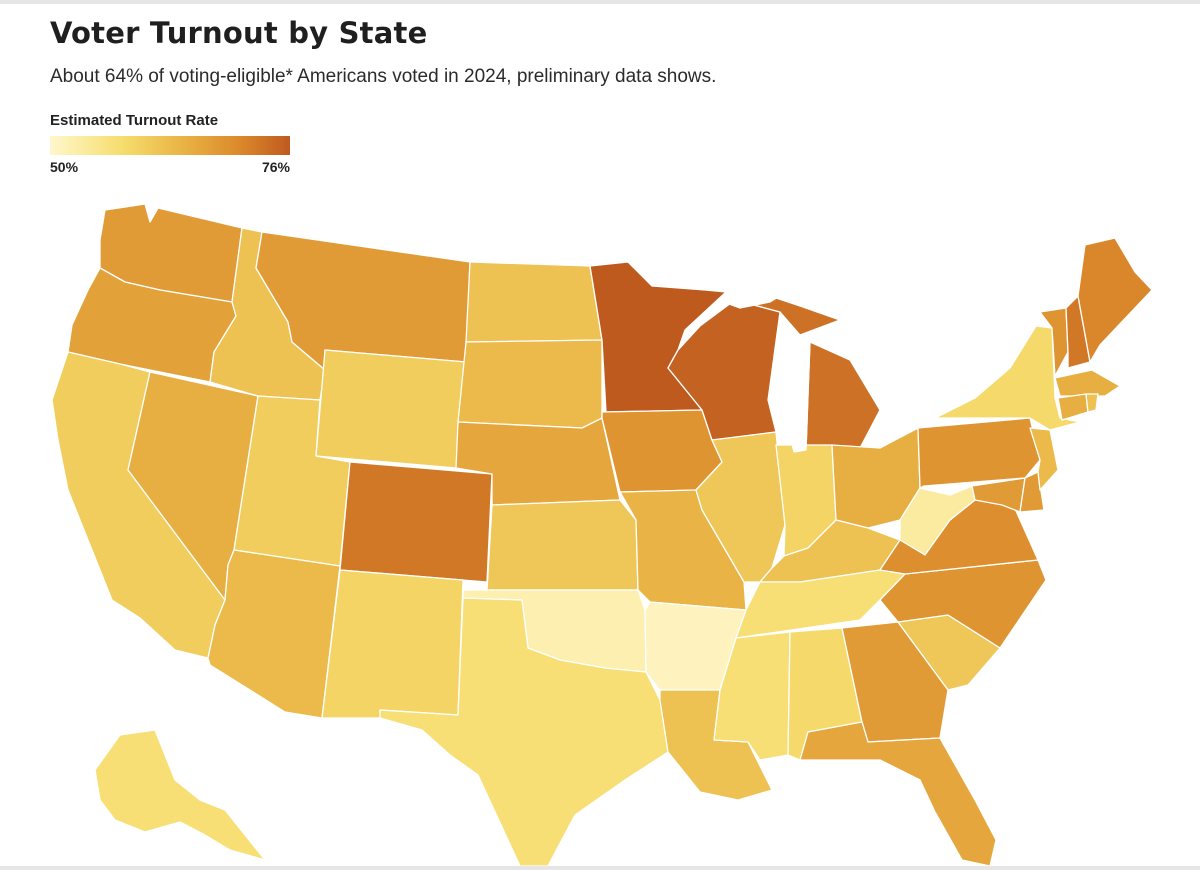 This screenshot has height=870, width=1200. I want to click on state-wi, so click(724, 370).